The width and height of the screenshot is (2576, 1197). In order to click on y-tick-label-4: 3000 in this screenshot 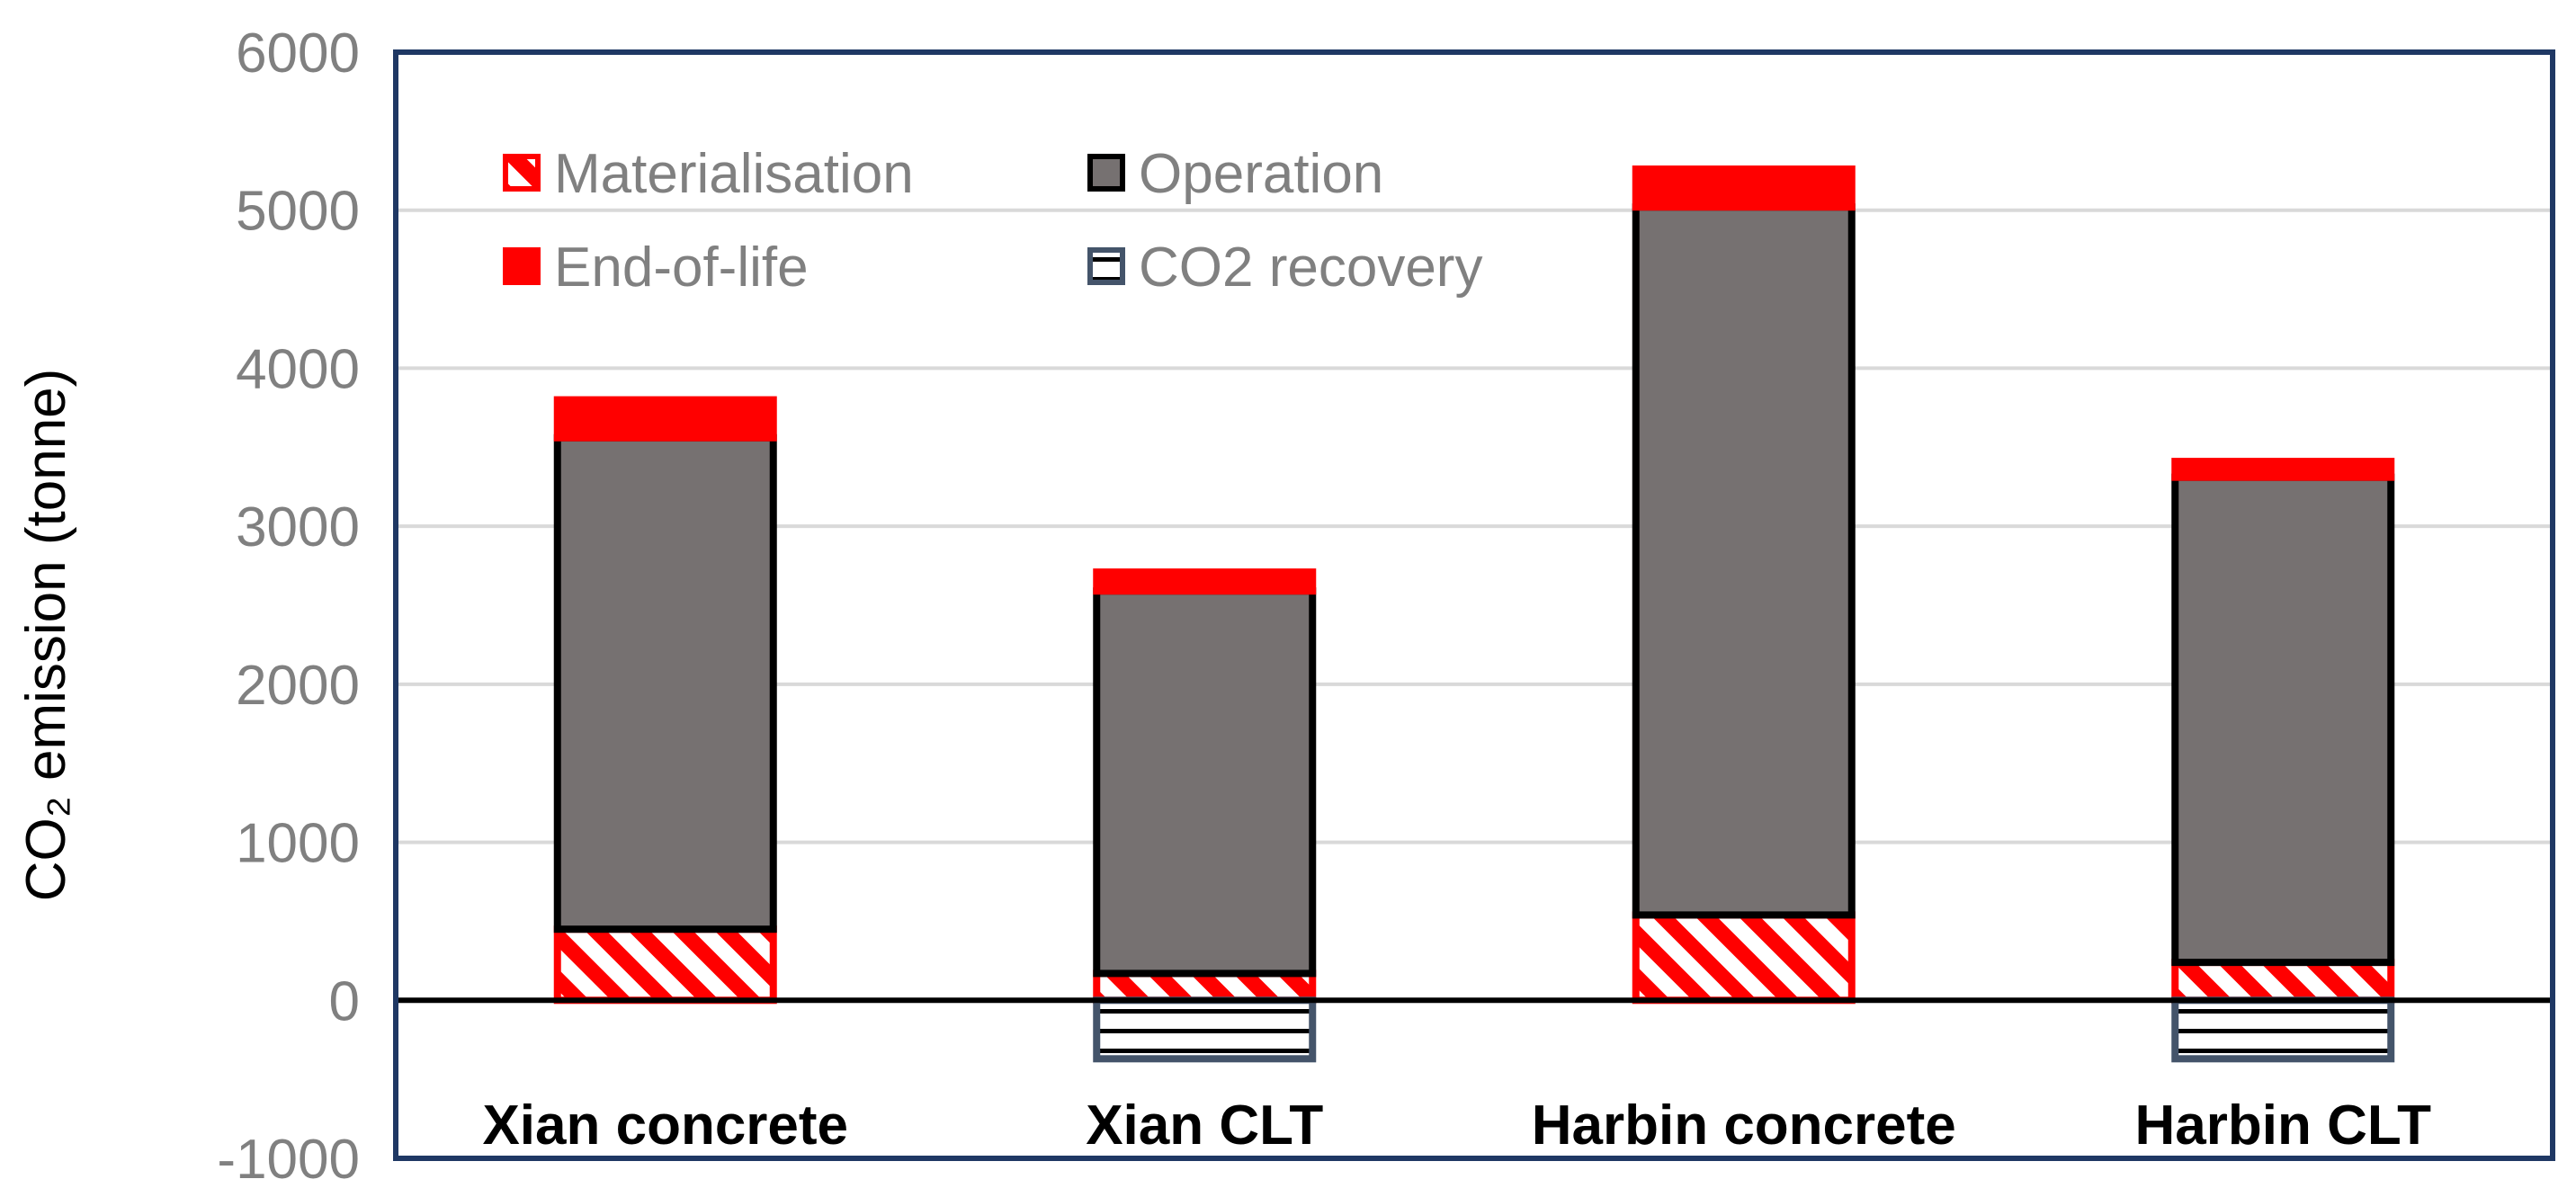, I will do `click(298, 527)`.